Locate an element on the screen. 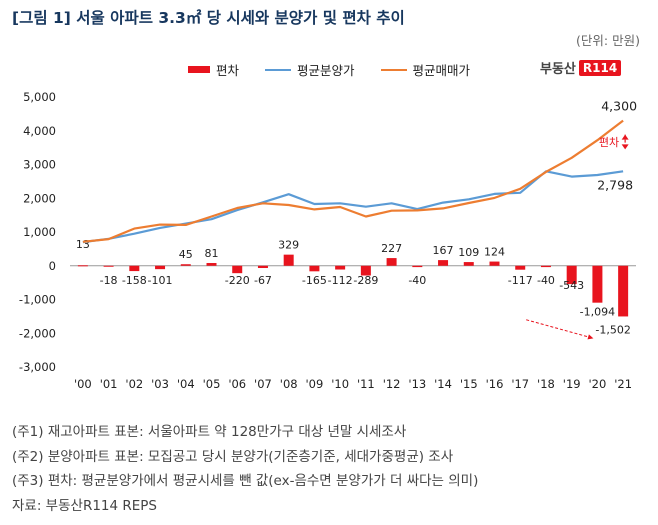 This screenshot has width=658, height=525. bar-data-label: 124 is located at coordinates (494, 252).